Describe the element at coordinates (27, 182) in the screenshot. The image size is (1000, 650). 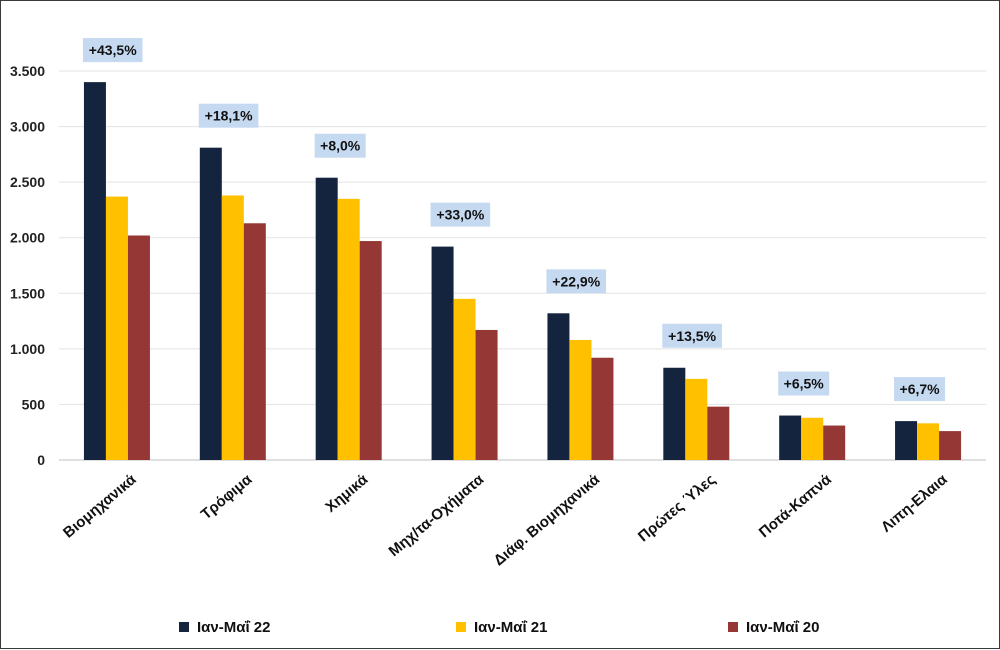
I see `y-tick-label: 2.500` at that location.